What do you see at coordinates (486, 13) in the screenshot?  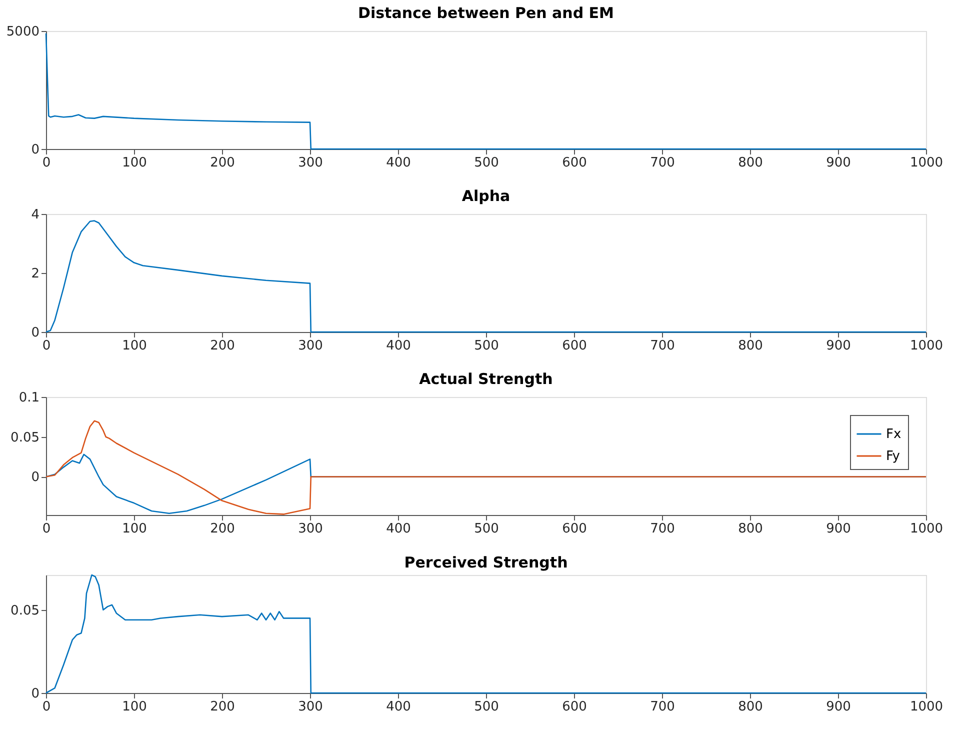 I see `chart-title: Distance between Pen and EM` at bounding box center [486, 13].